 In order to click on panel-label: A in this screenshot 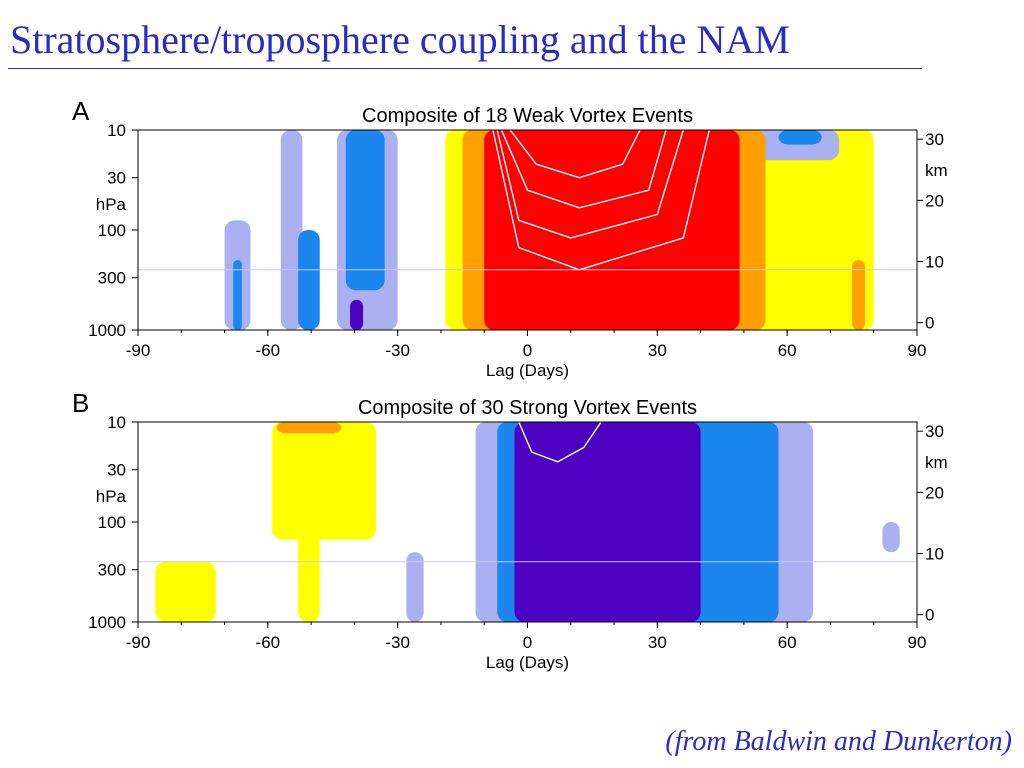, I will do `click(81, 111)`.